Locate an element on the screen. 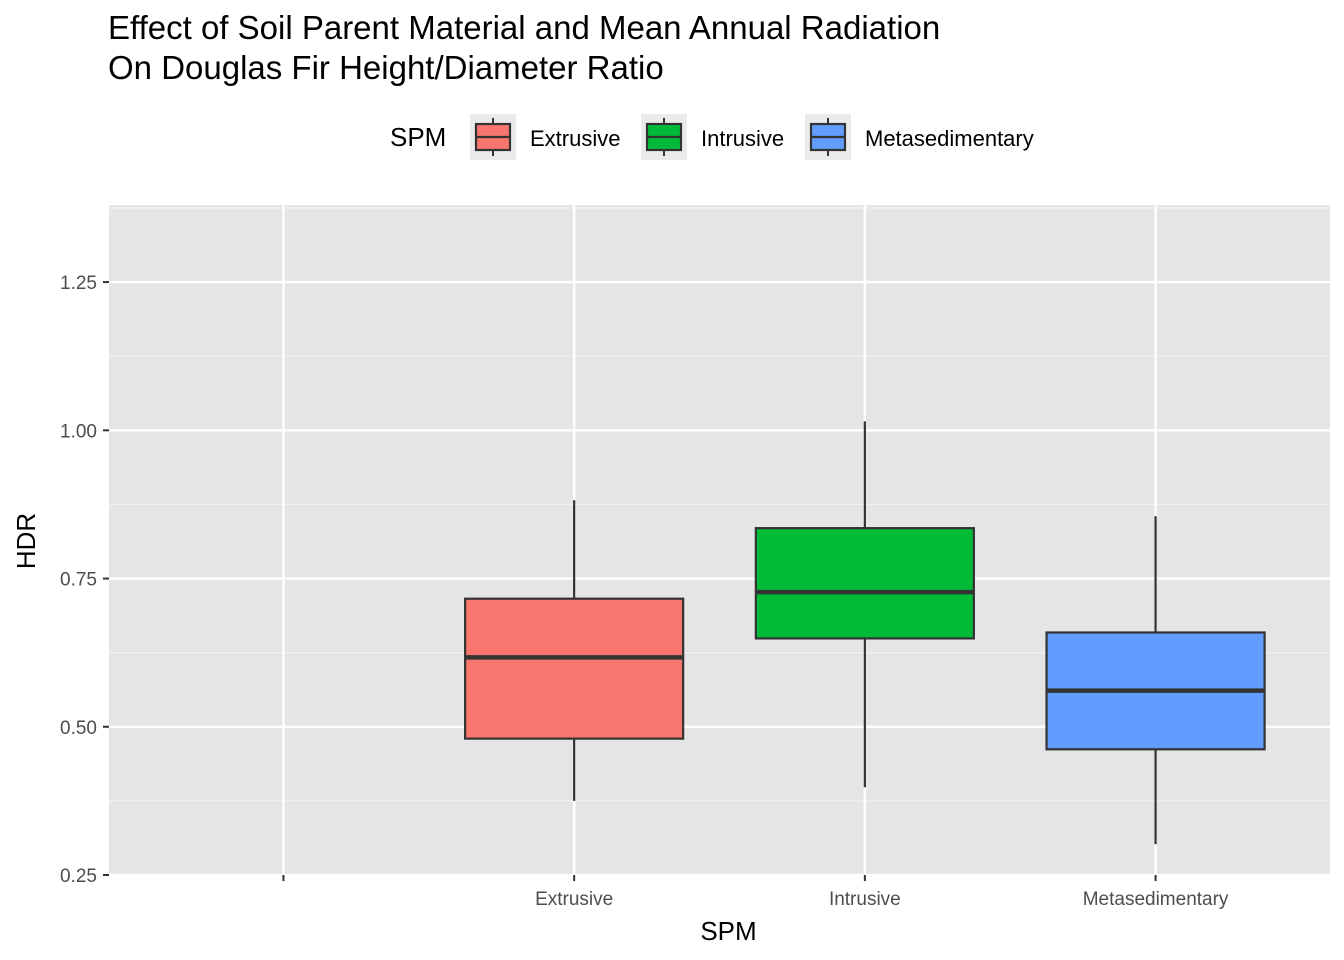 This screenshot has height=960, width=1344. x-tick-label: Metasedimentary is located at coordinates (1156, 899).